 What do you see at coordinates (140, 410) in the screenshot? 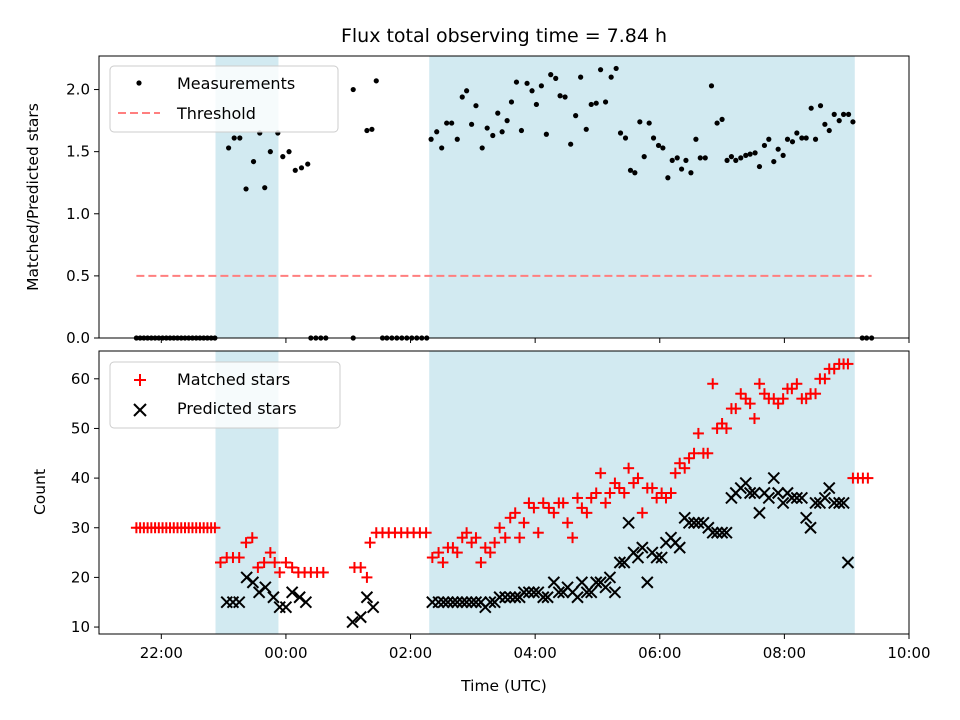
I see `legend-predicted-marker` at bounding box center [140, 410].